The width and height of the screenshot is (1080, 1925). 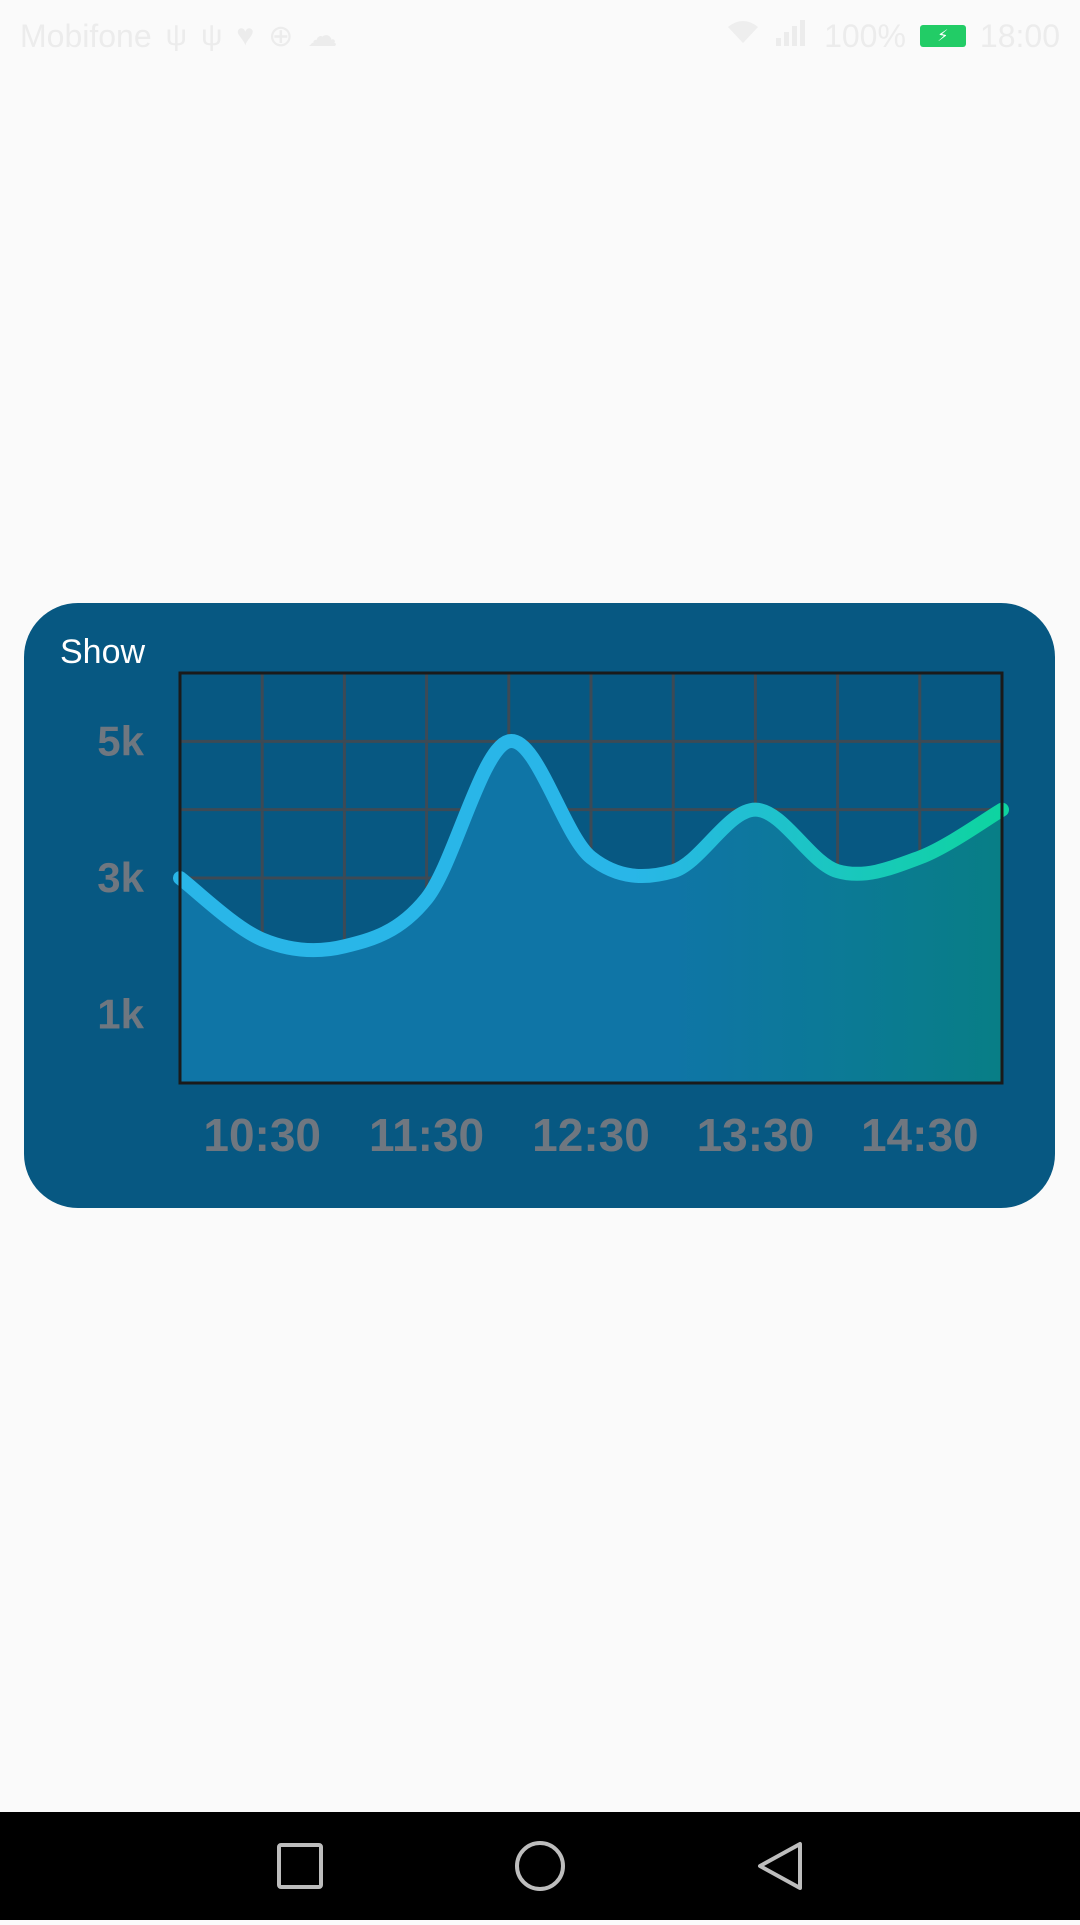 I want to click on signal-icon, so click(x=792, y=36).